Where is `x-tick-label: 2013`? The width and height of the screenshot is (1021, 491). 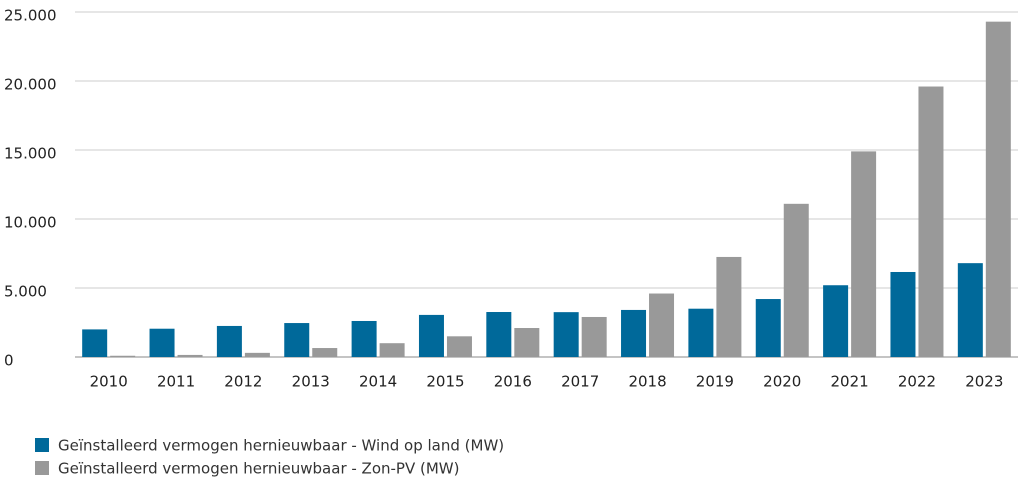 x-tick-label: 2013 is located at coordinates (311, 382).